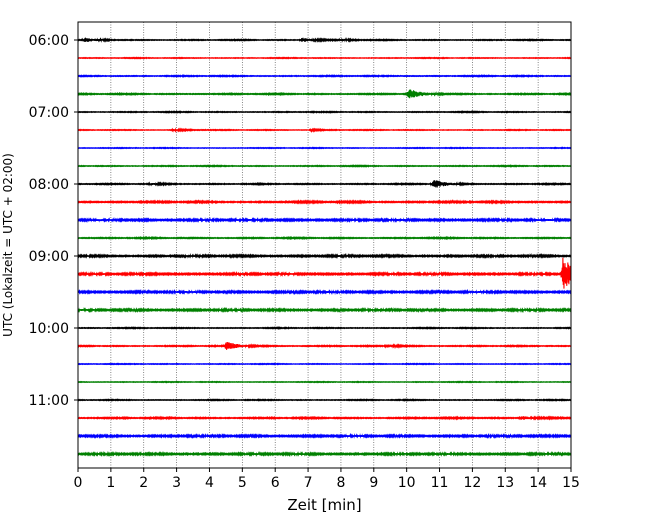 Image resolution: width=650 pixels, height=520 pixels. Describe the element at coordinates (49, 41) in the screenshot. I see `y-tick-label: 06:00` at that location.